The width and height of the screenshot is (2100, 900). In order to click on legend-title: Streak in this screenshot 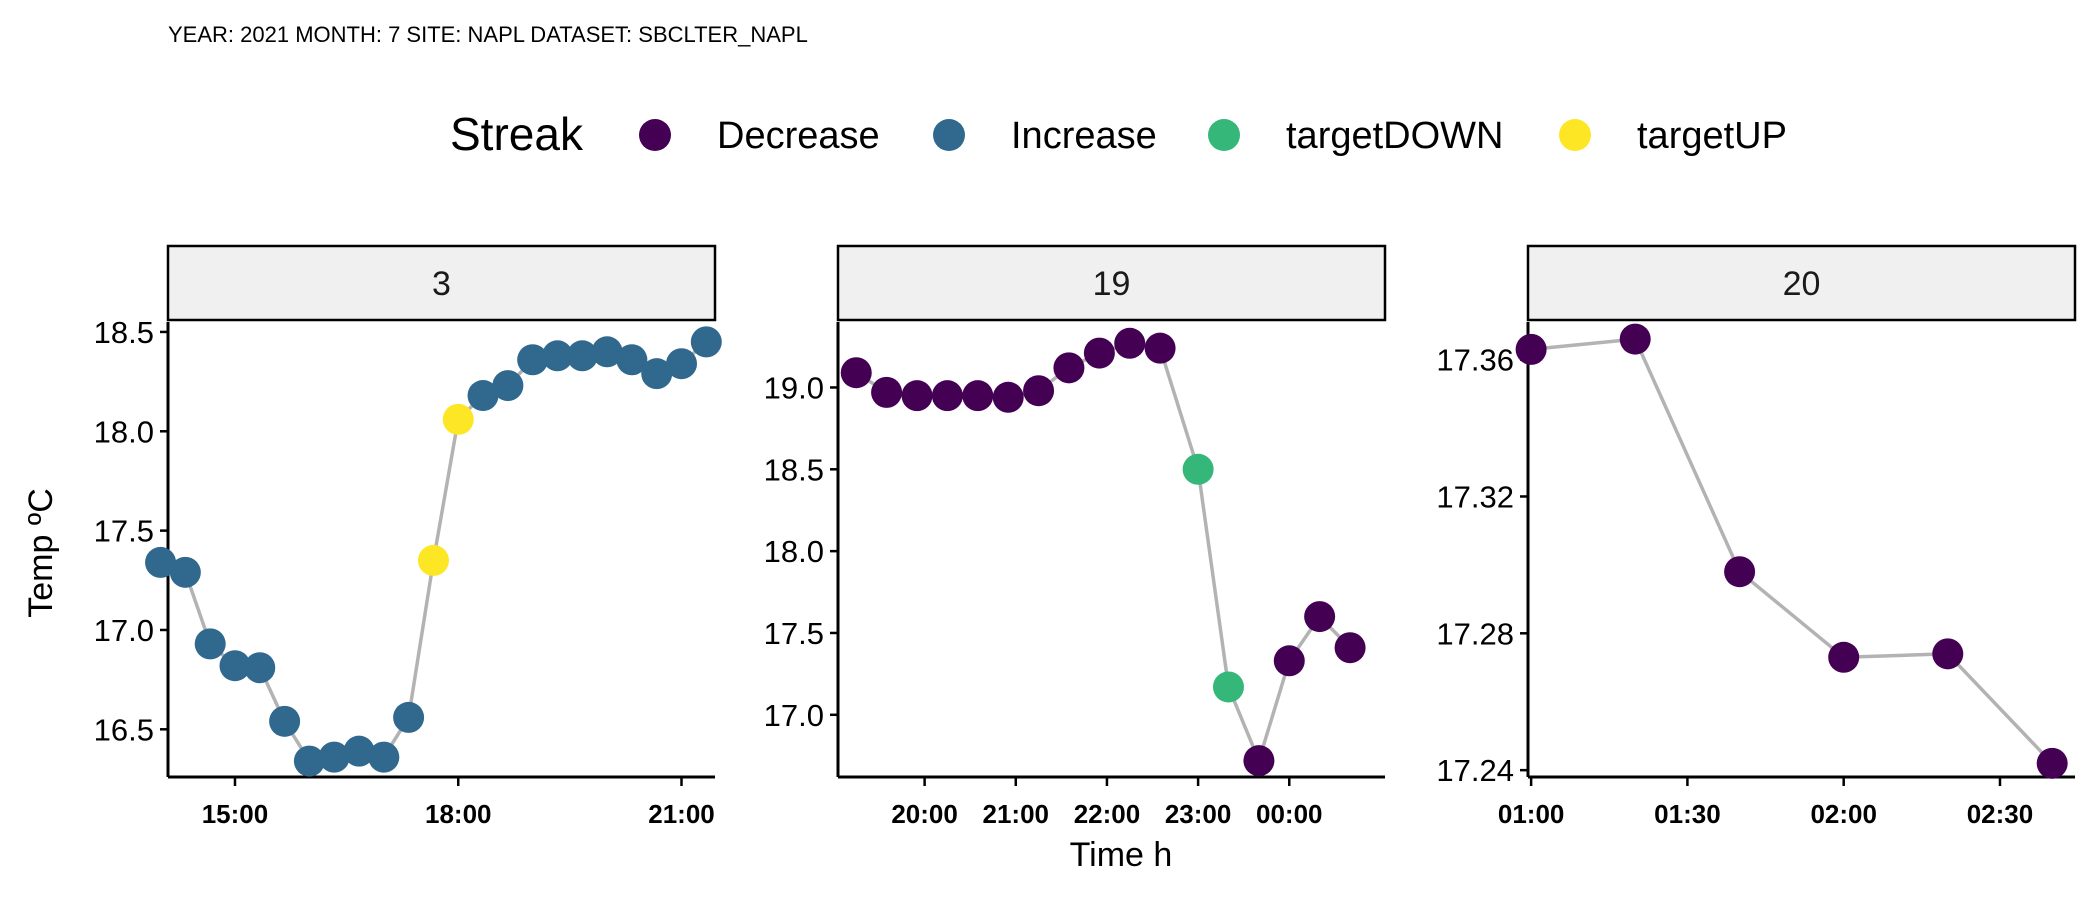, I will do `click(517, 134)`.